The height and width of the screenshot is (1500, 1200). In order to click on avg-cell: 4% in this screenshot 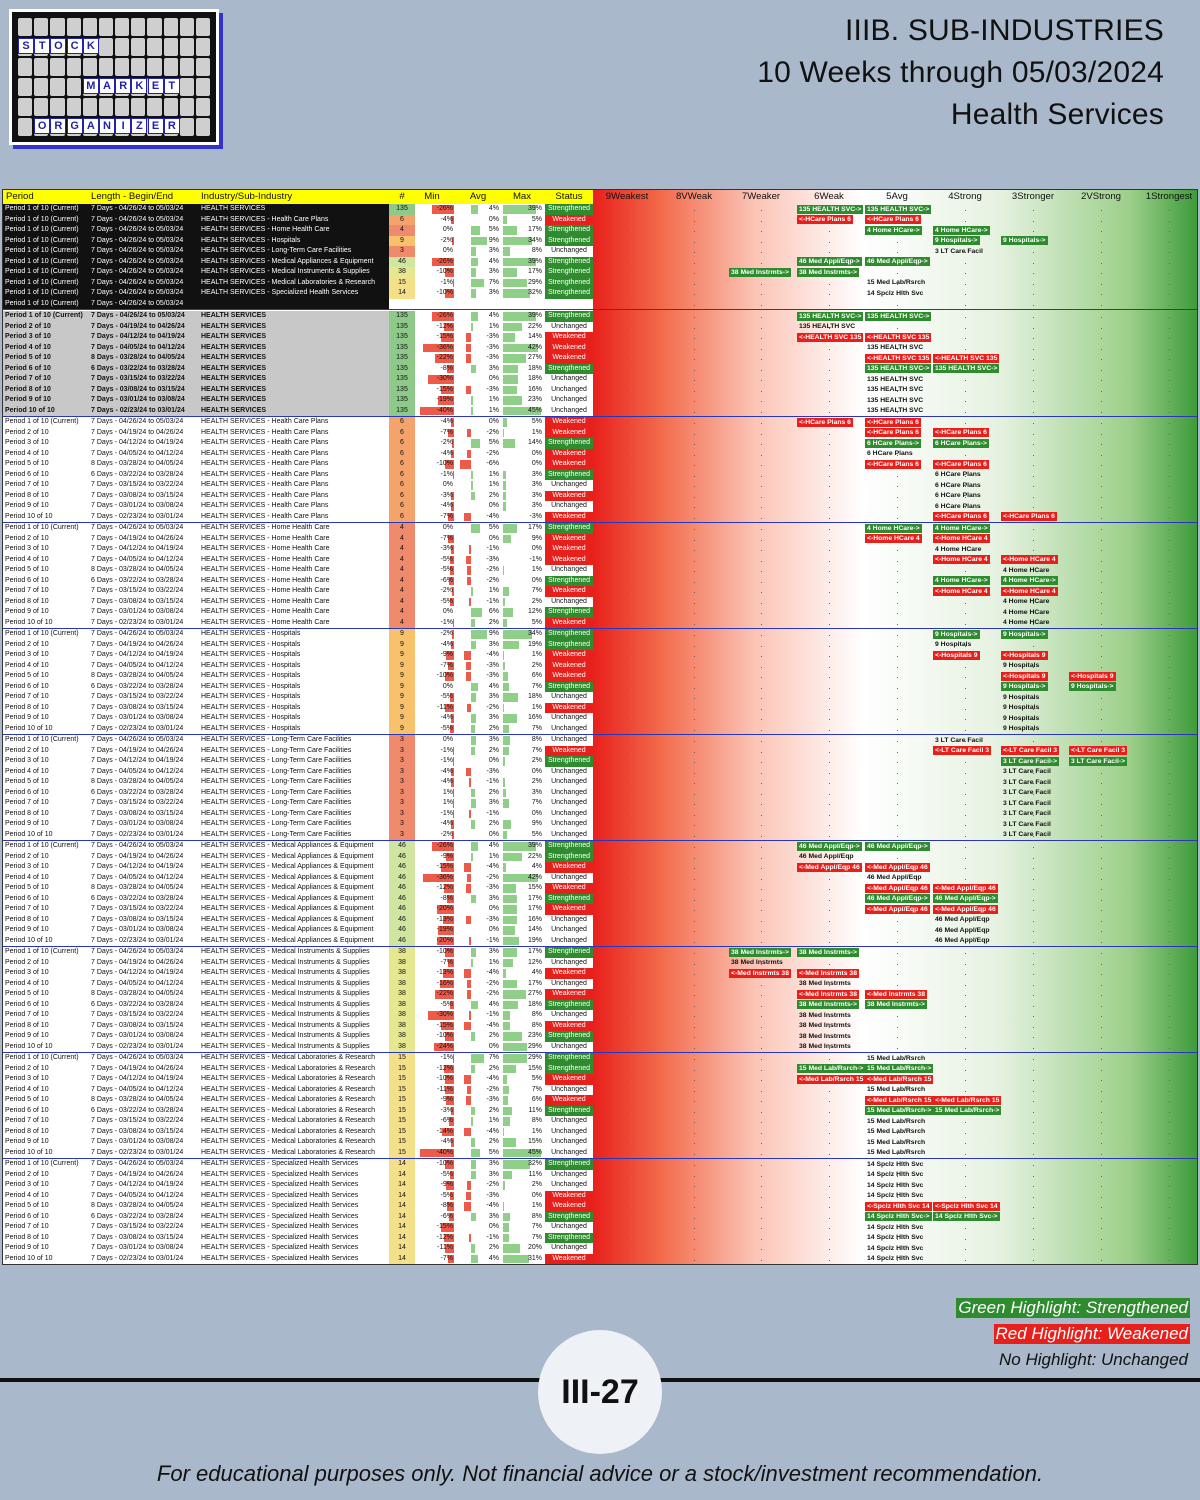, I will do `click(493, 315)`.